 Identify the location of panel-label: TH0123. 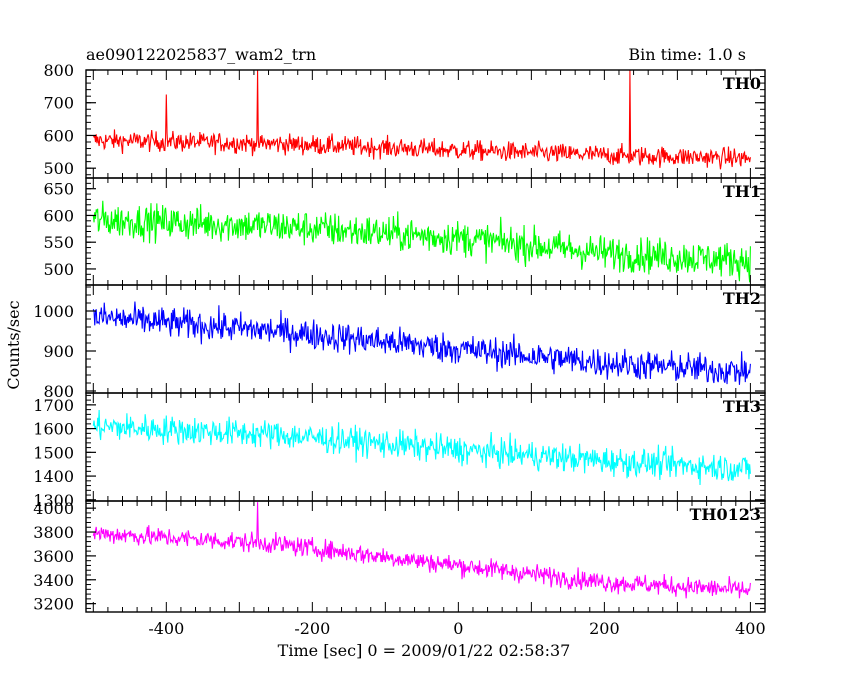
(725, 514).